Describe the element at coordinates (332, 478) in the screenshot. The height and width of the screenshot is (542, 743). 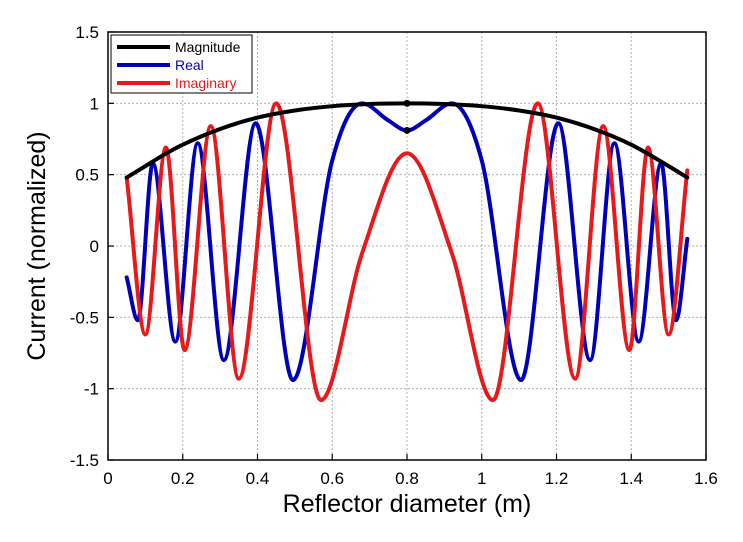
I see `x-tick-label: 0.6` at that location.